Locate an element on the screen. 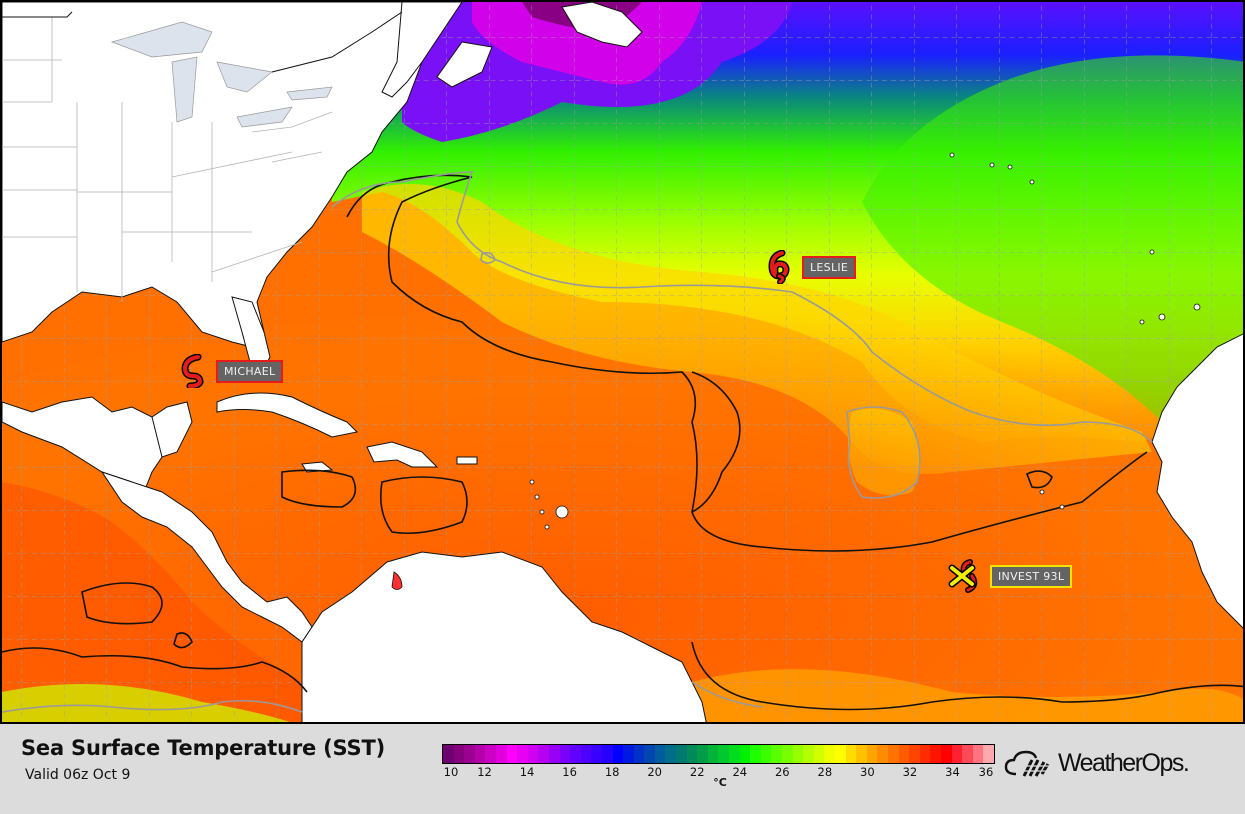 The width and height of the screenshot is (1245, 814). colorbar-tick-label: 22 is located at coordinates (697, 772).